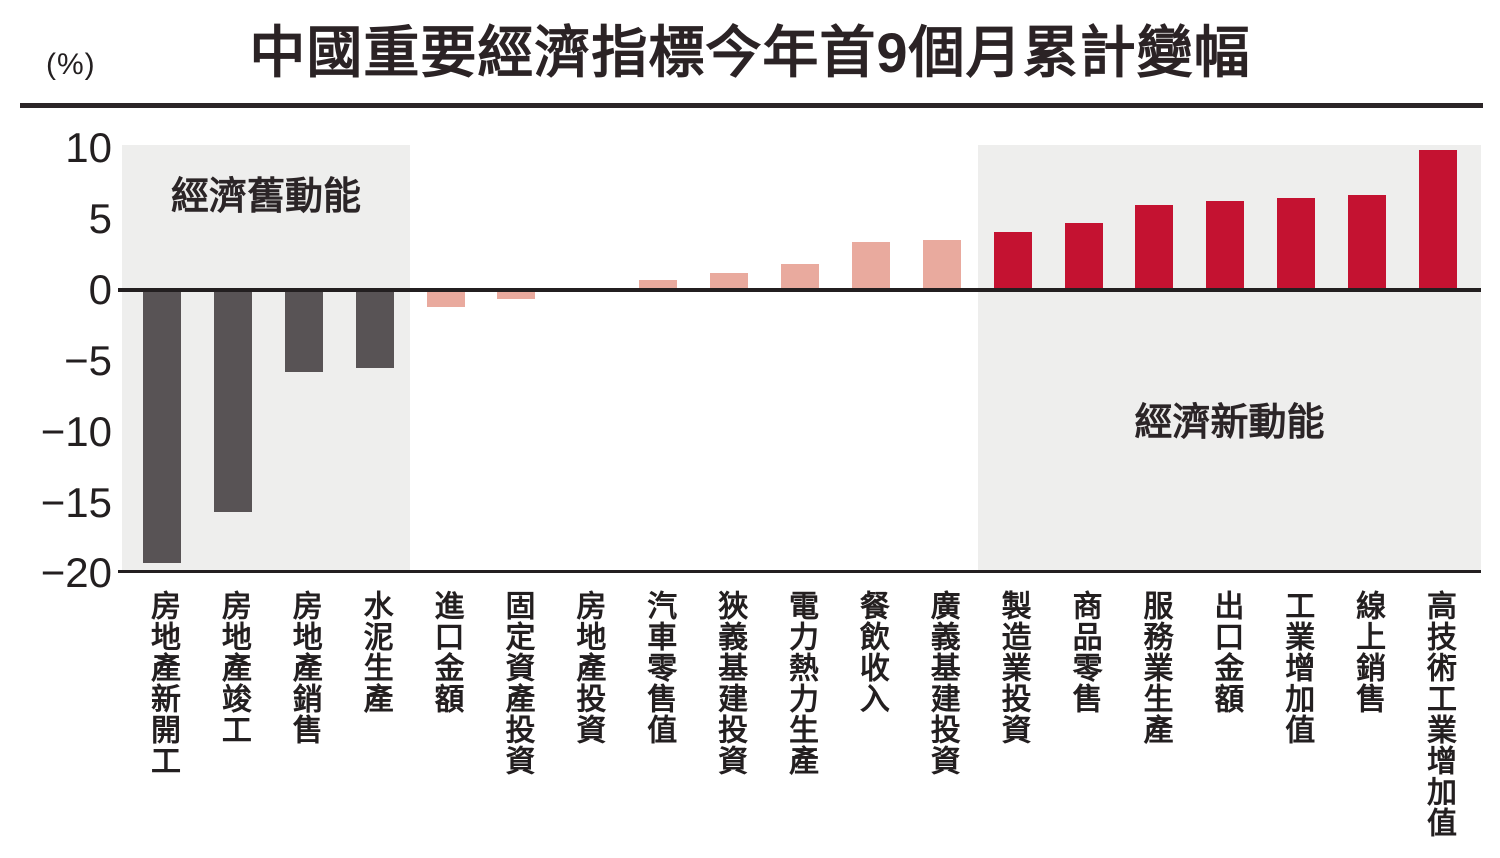  Describe the element at coordinates (56, 310) in the screenshot. I see `y-axis: 10 5 0 −5 −10 −15 −20` at that location.